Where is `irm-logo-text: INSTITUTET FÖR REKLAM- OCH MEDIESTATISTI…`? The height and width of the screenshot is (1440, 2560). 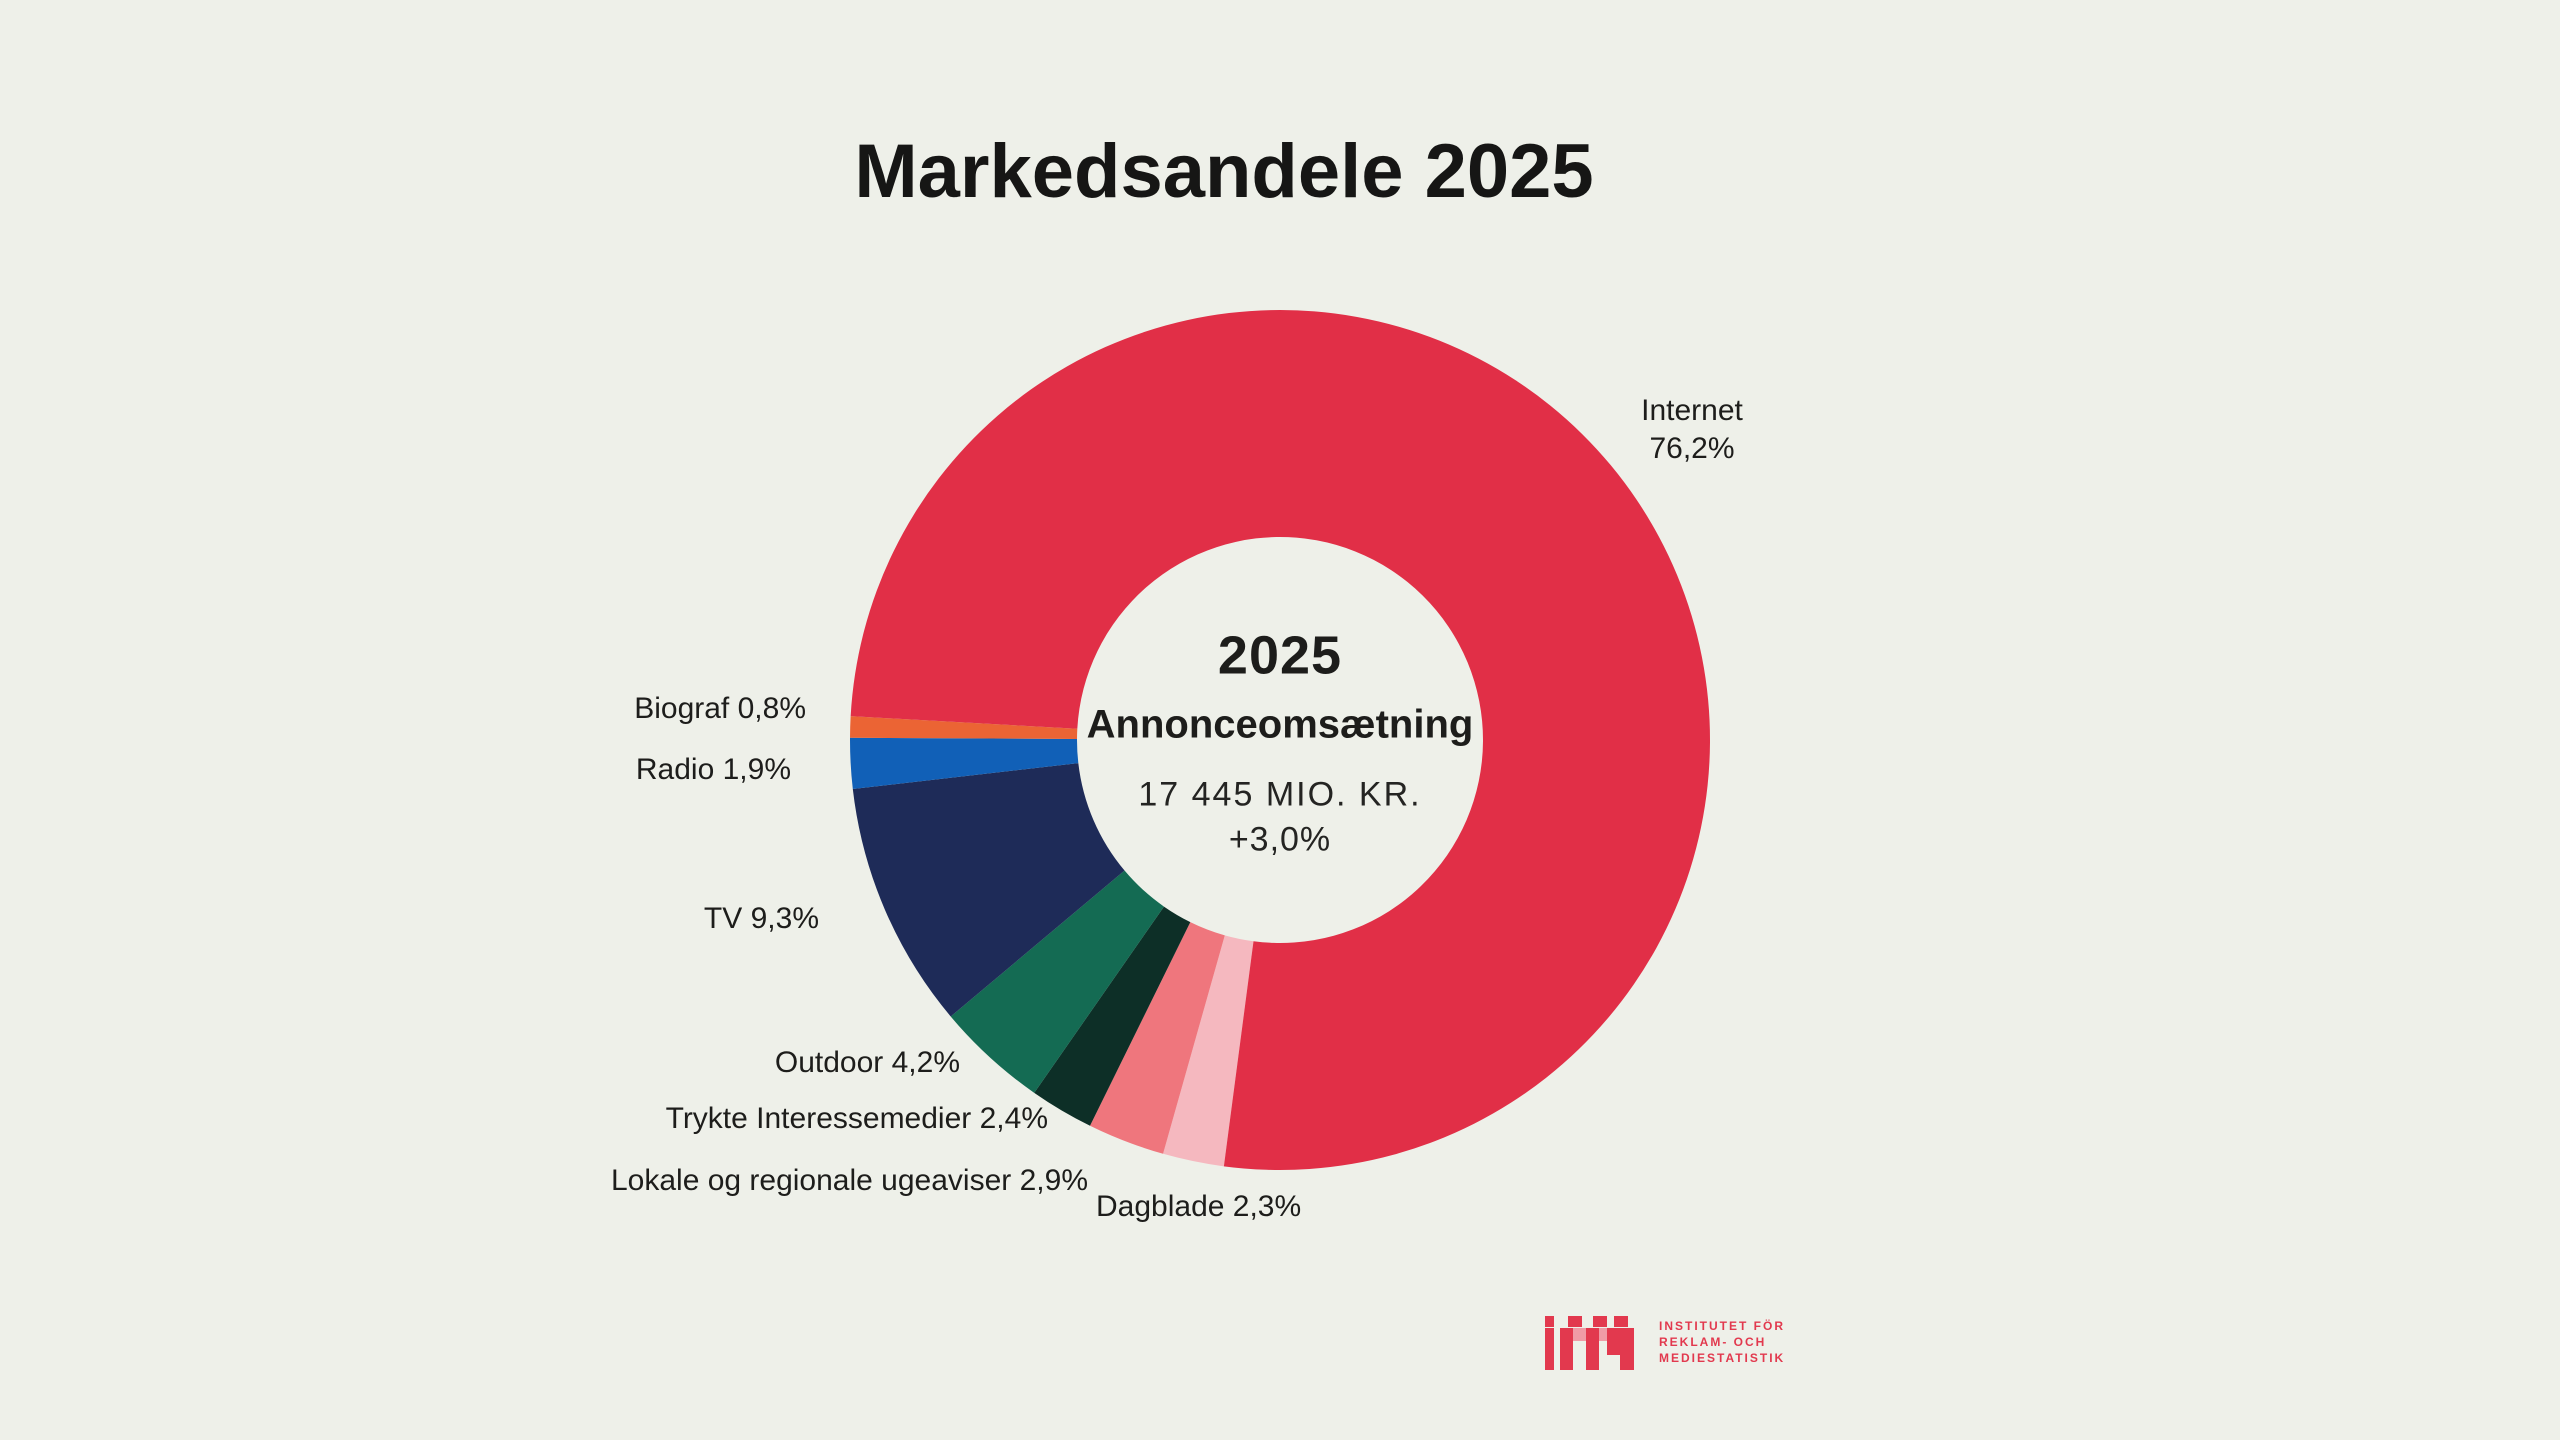
irm-logo-text: INSTITUTET FÖR REKLAM- OCH MEDIESTATISTI… is located at coordinates (1722, 1342).